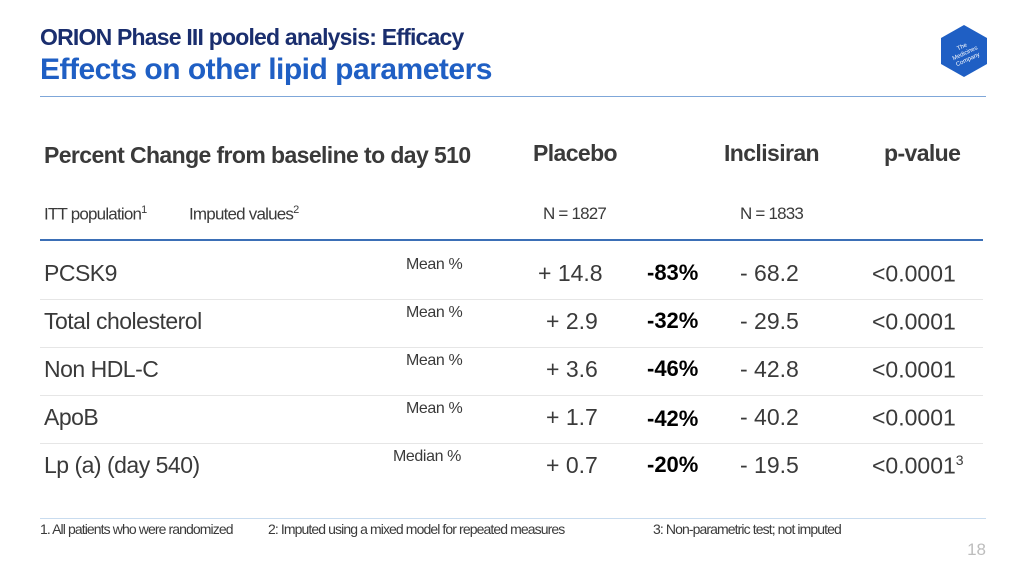 The height and width of the screenshot is (576, 1024). Describe the element at coordinates (772, 153) in the screenshot. I see `header-inclisiran: Inclisiran` at that location.